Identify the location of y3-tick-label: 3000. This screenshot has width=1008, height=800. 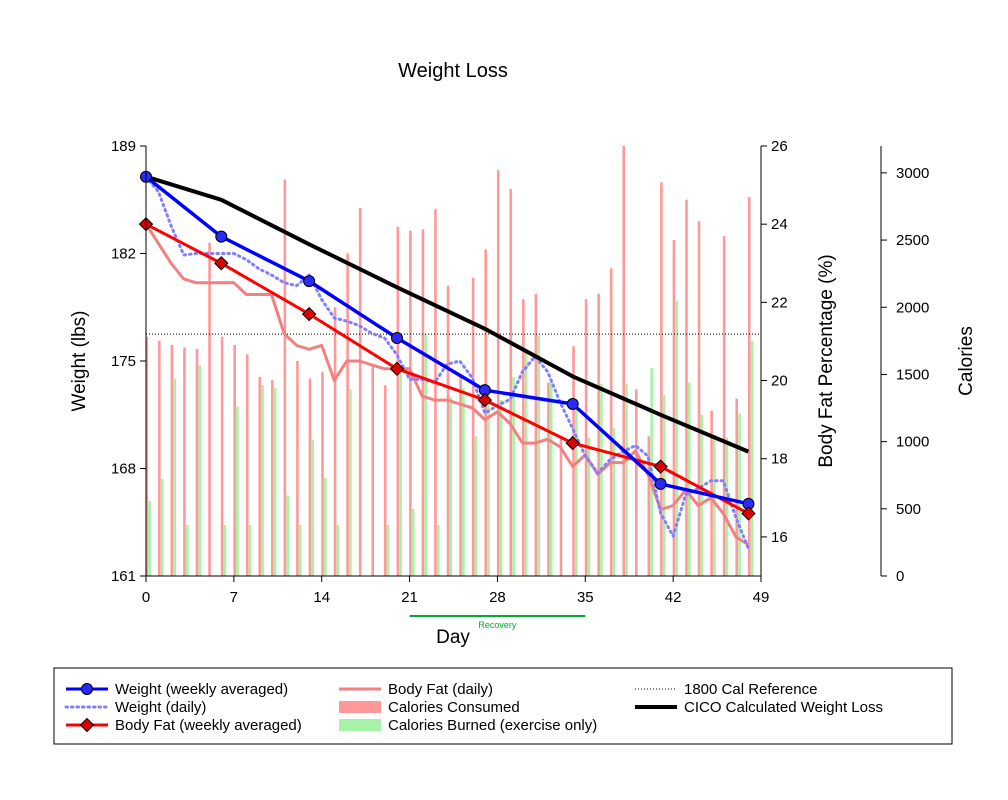
(912, 173).